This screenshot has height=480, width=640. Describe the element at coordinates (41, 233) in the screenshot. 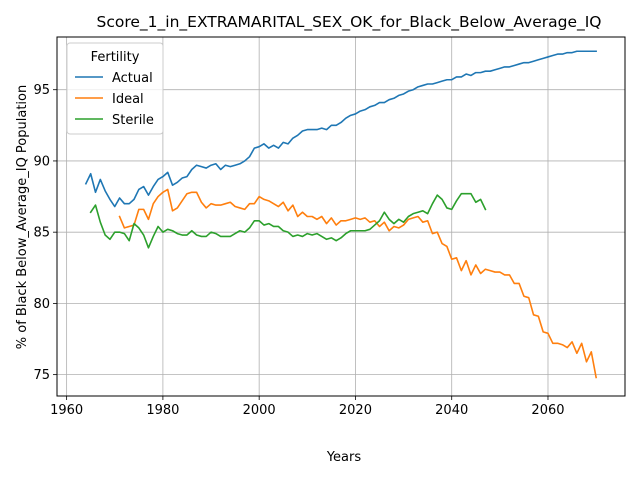

I see `y-tick-label: 85` at that location.